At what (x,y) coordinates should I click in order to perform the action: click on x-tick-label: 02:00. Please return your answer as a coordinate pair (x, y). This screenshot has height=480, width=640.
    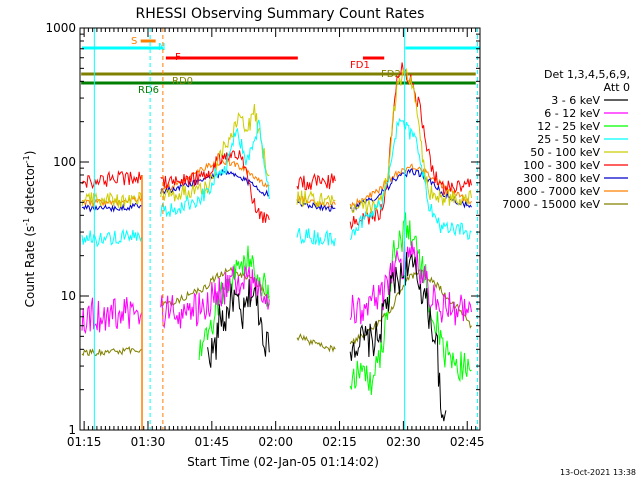
    Looking at the image, I should click on (275, 442).